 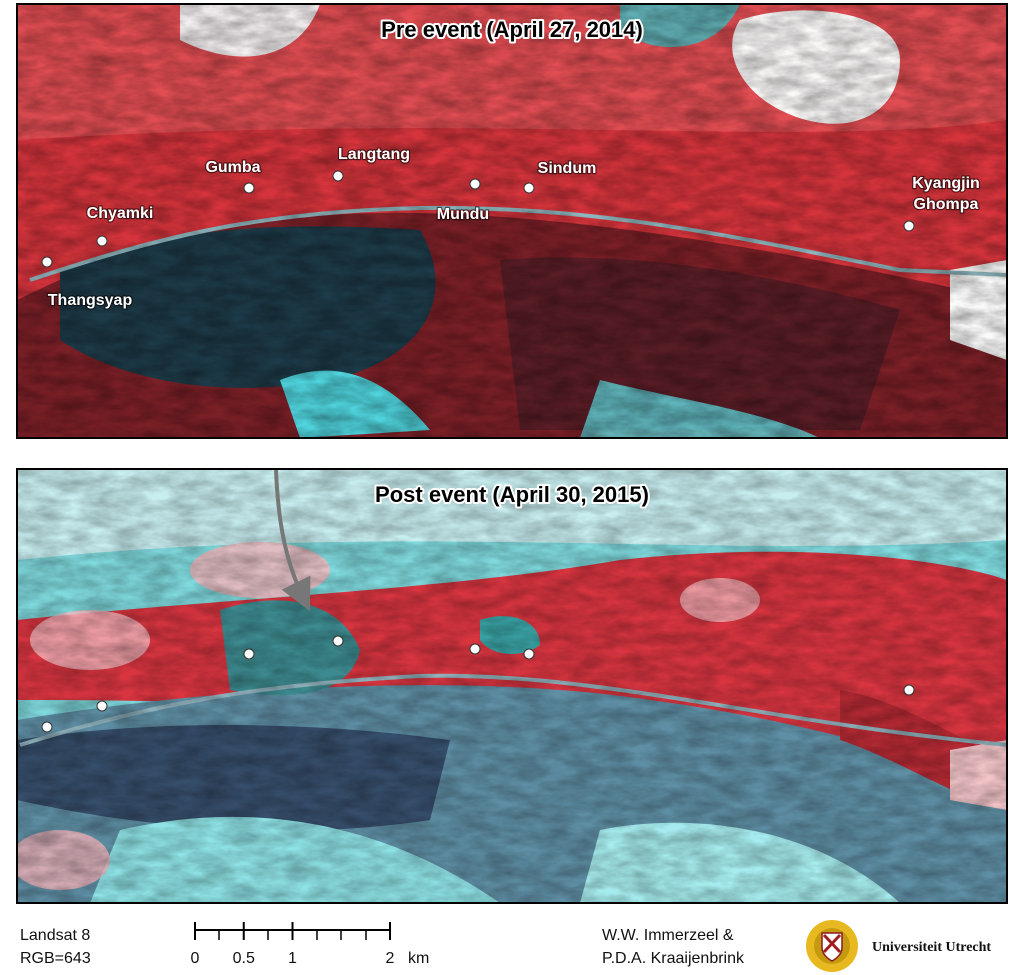 I want to click on sensor-label: RGB=643, so click(x=55, y=958).